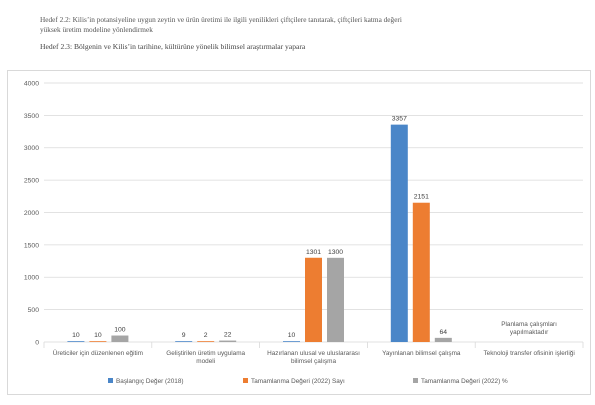 This screenshot has height=405, width=595. I want to click on bar-series2-cat1, so click(98, 341).